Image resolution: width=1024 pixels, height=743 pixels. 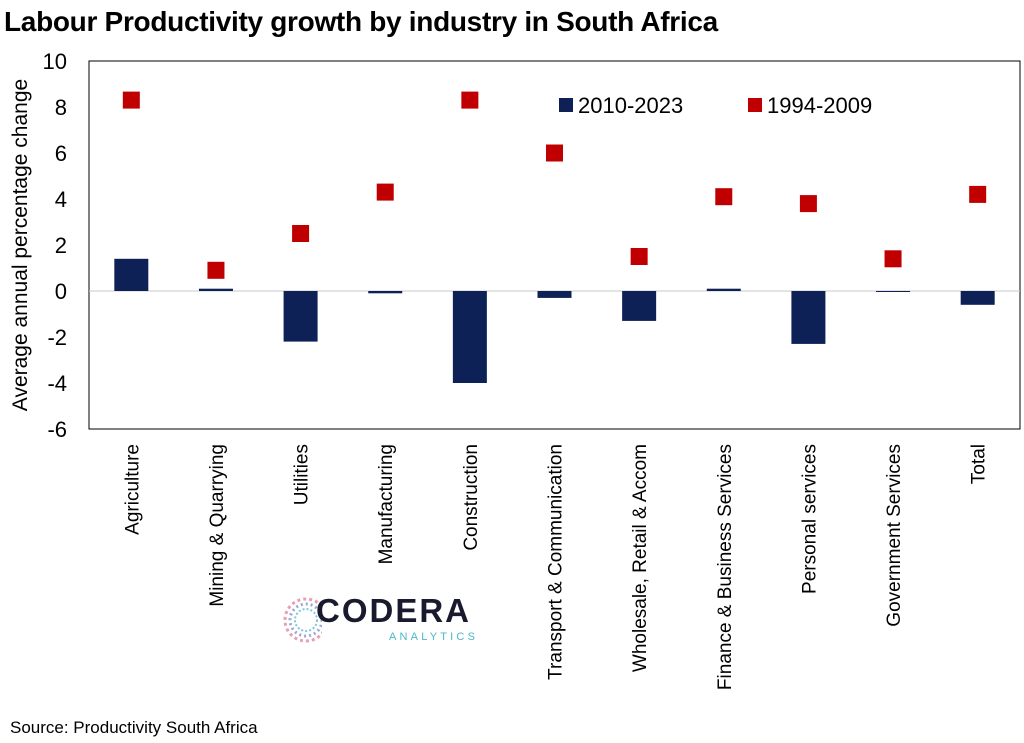 I want to click on marker-total, so click(x=978, y=194).